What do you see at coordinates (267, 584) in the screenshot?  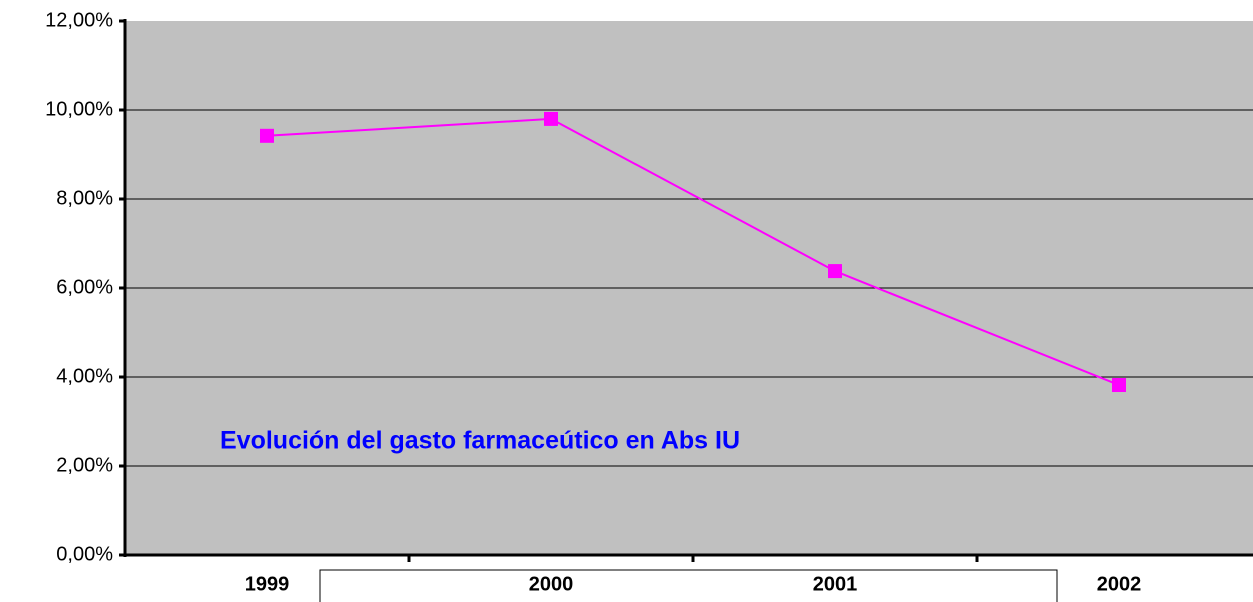 I see `x-tick-label: 1999` at bounding box center [267, 584].